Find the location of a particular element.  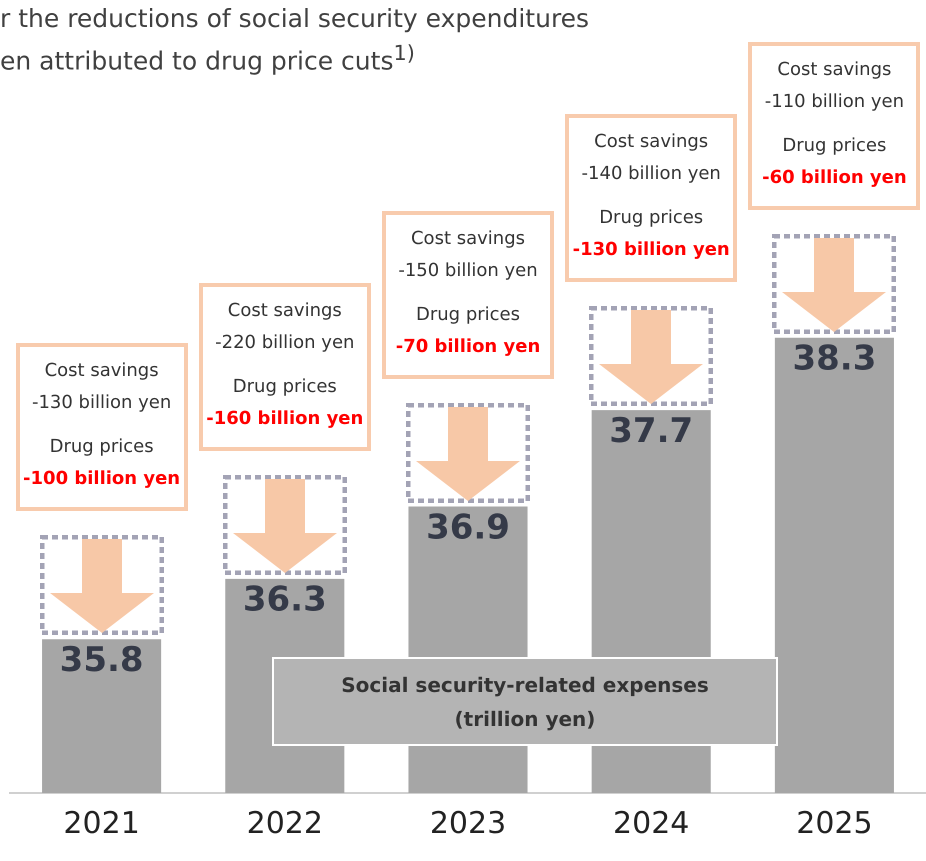

x-tick-label: 2024 is located at coordinates (651, 823).